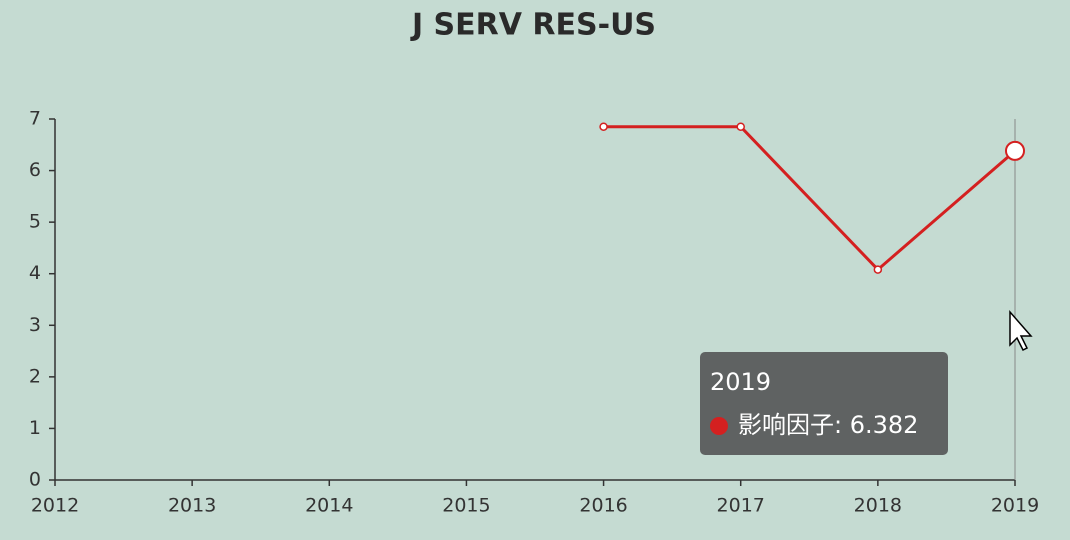 Image resolution: width=1070 pixels, height=540 pixels. Describe the element at coordinates (1021, 331) in the screenshot. I see `cursor` at that location.